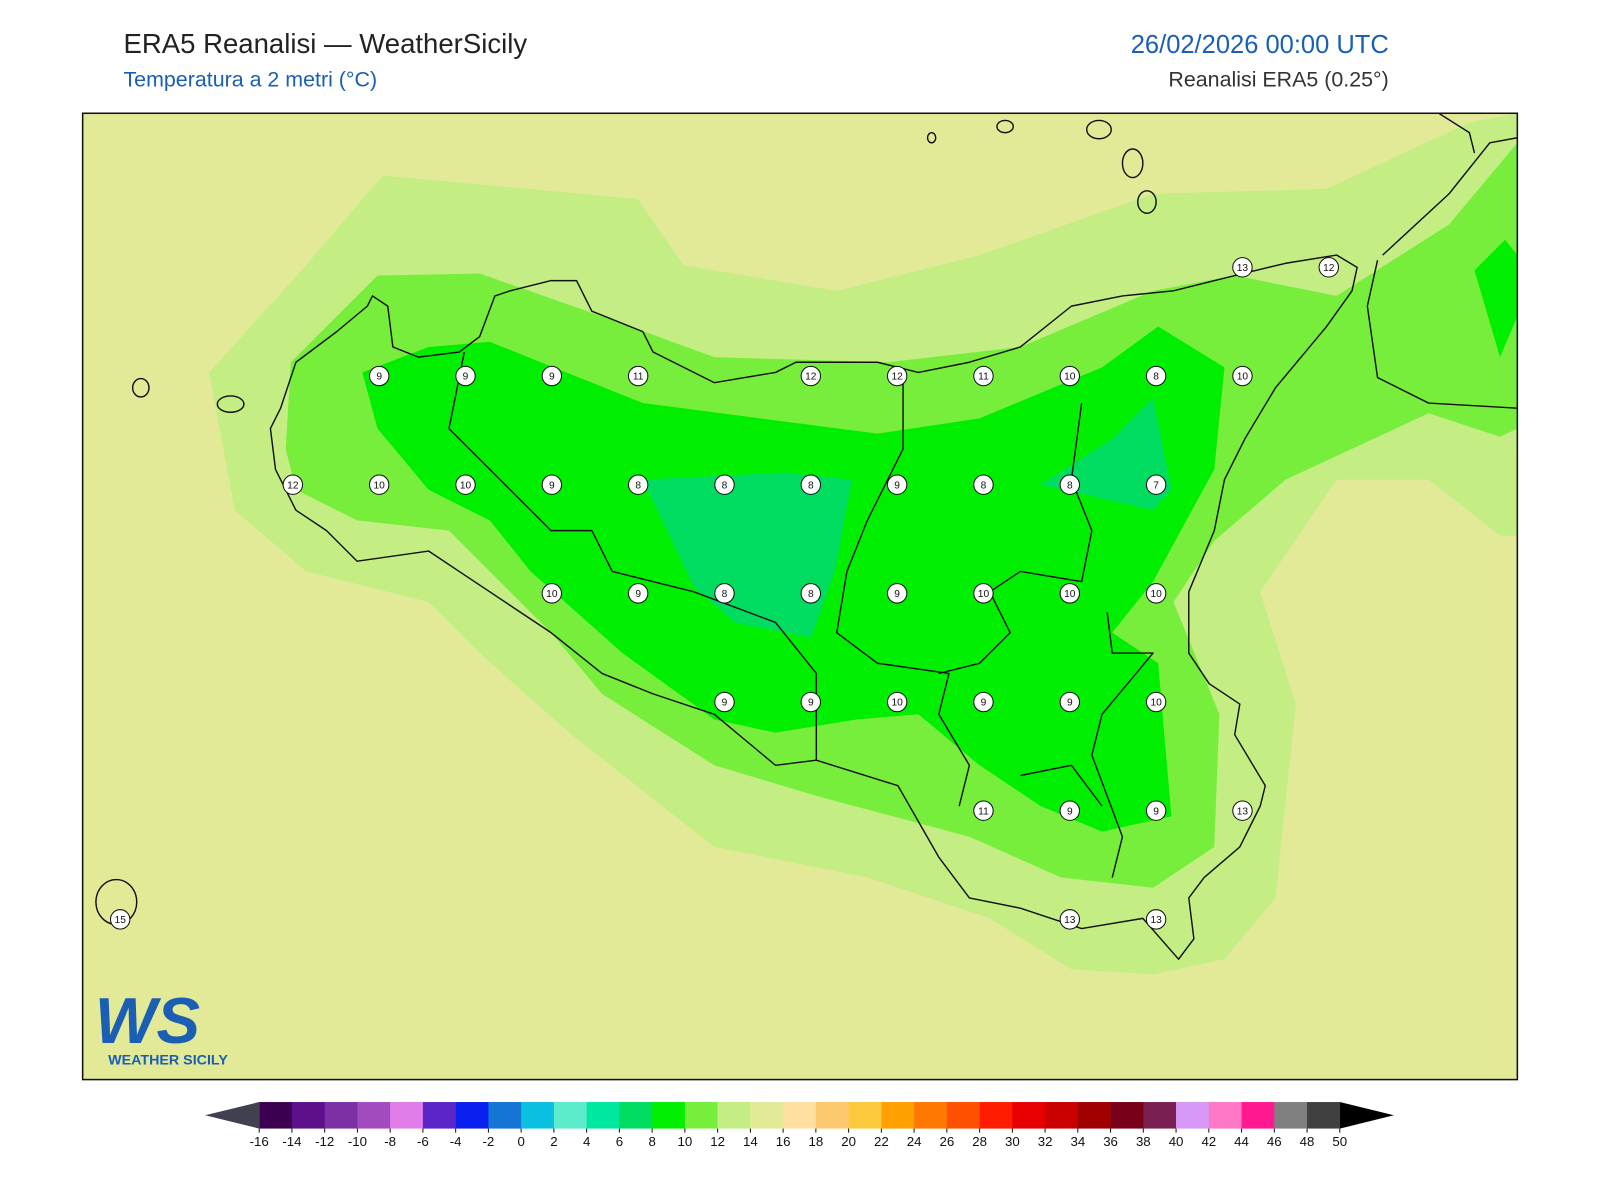 This screenshot has width=1600, height=1200. What do you see at coordinates (717, 1141) in the screenshot?
I see `colorbar-tick-label: 12` at bounding box center [717, 1141].